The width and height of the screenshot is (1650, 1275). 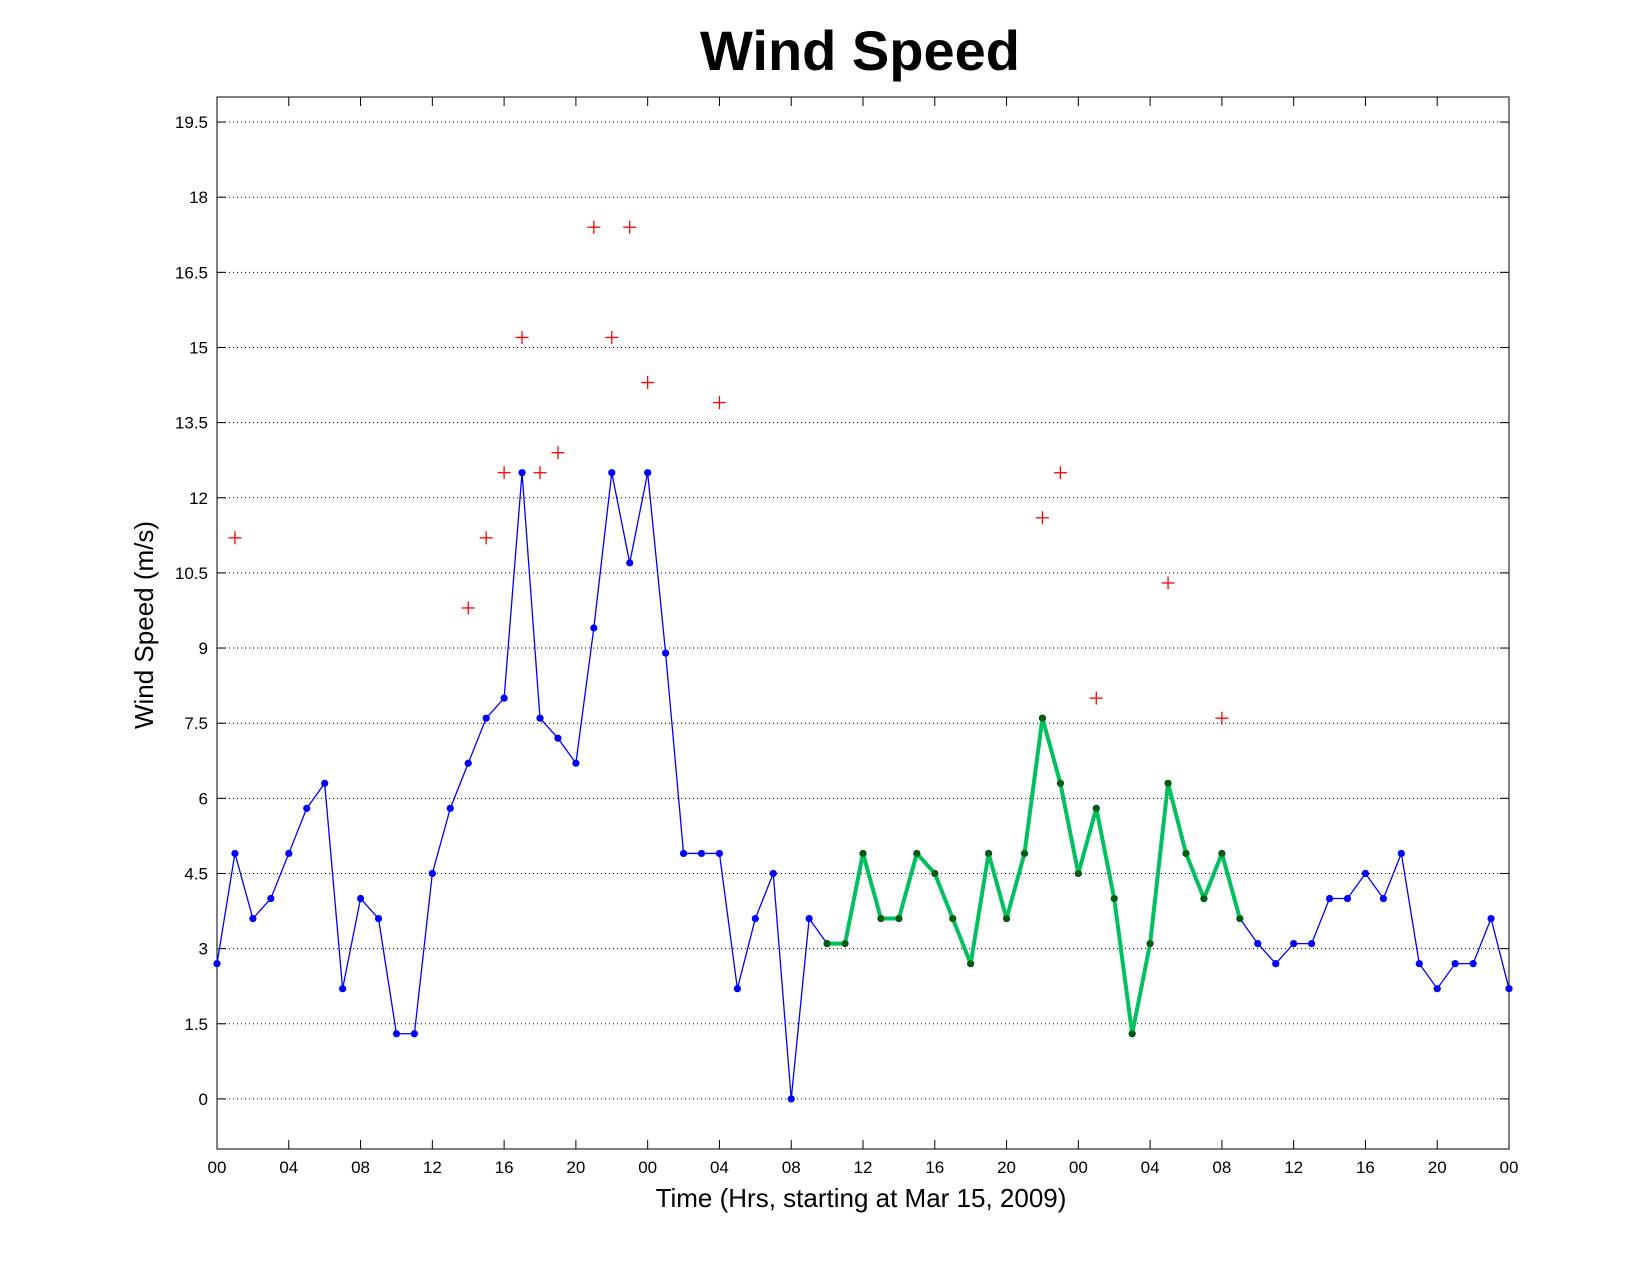 What do you see at coordinates (860, 50) in the screenshot?
I see `chart-title: Wind Speed` at bounding box center [860, 50].